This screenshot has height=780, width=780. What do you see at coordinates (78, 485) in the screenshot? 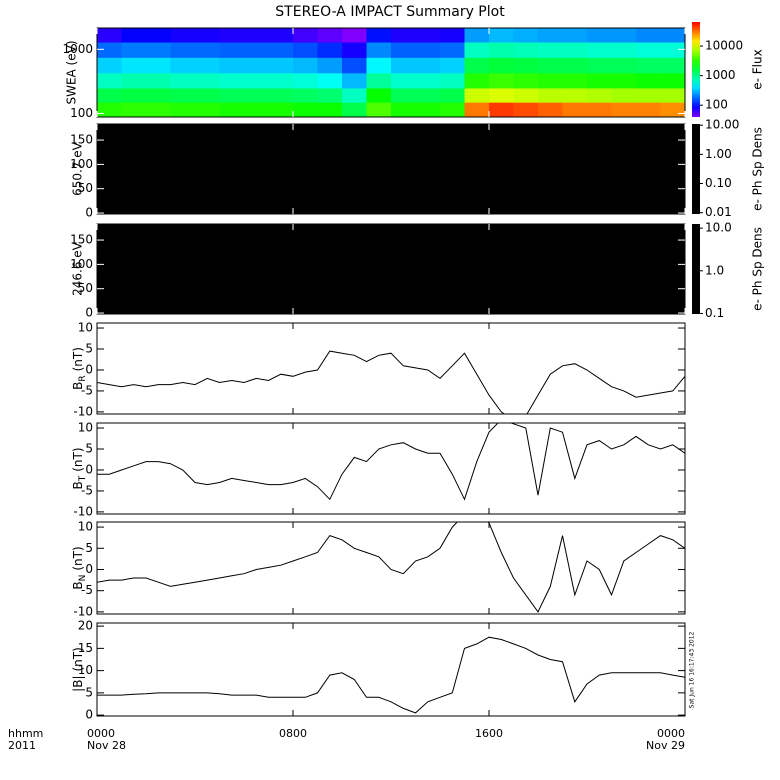
I see `label-main: B` at bounding box center [78, 485].